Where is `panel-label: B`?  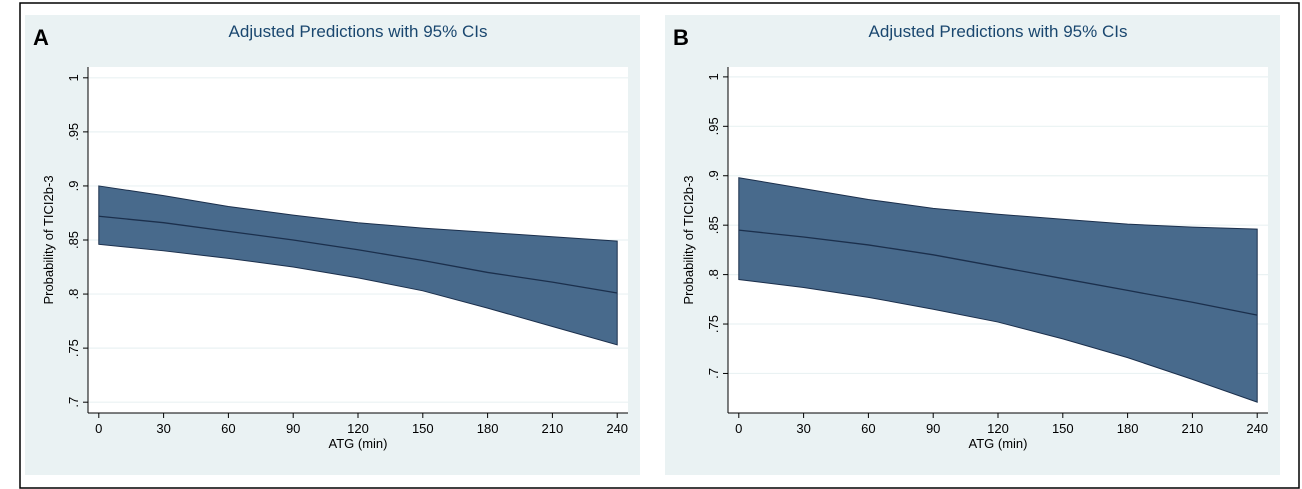 panel-label: B is located at coordinates (681, 37).